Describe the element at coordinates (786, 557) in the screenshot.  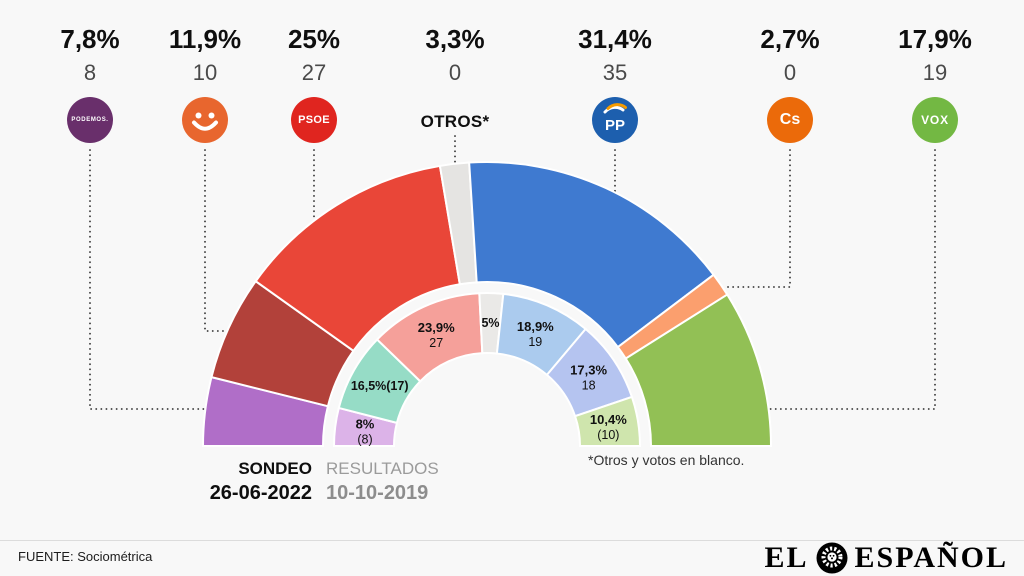
I see `brand-el: EL` at that location.